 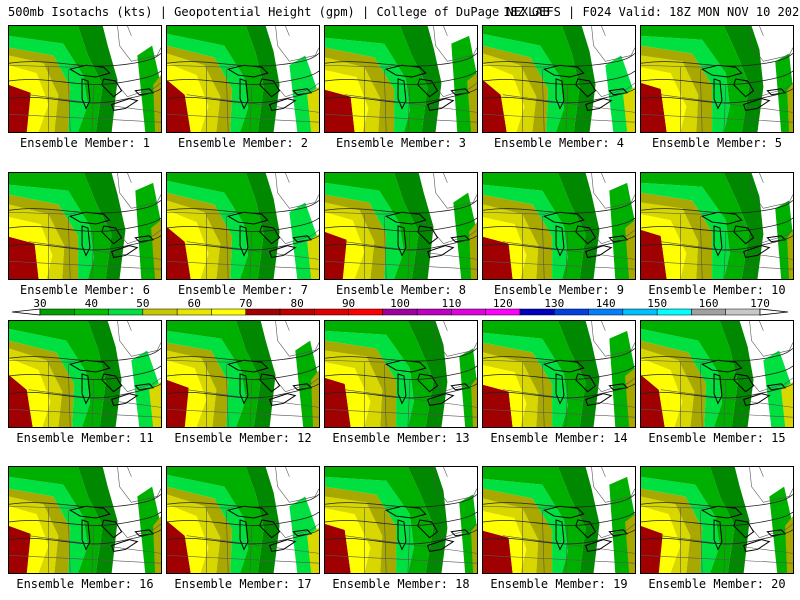 I want to click on ensemble-member-label: Ensemble Member: 14, so click(x=559, y=438).